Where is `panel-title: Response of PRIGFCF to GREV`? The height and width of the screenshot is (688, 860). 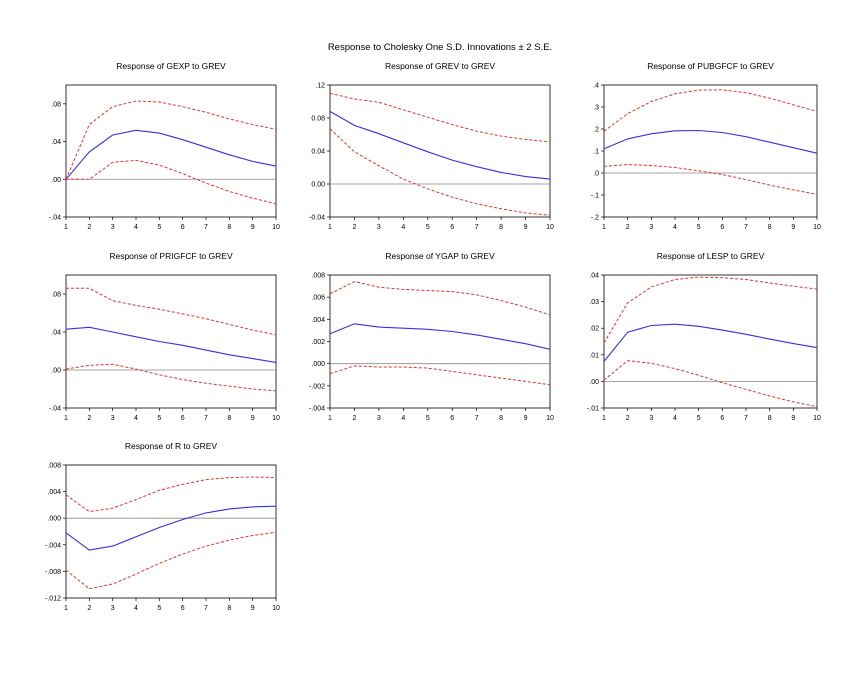 panel-title: Response of PRIGFCF to GREV is located at coordinates (171, 256).